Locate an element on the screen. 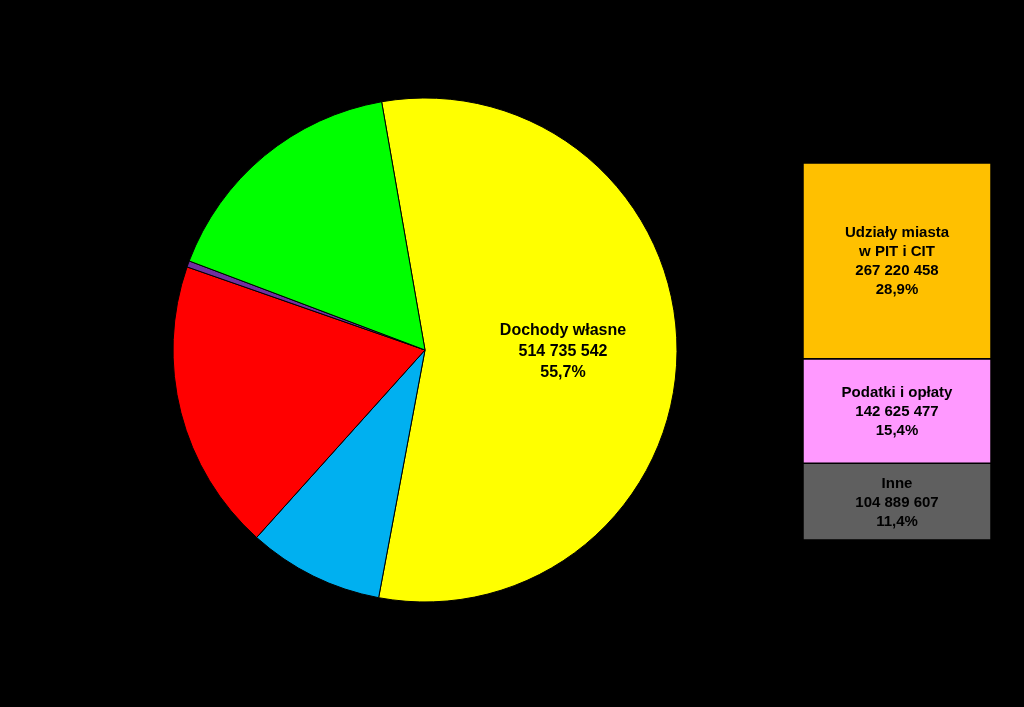 The width and height of the screenshot is (1024, 707). series-label: Udziały miasta w PIT i CIT is located at coordinates (897, 241).